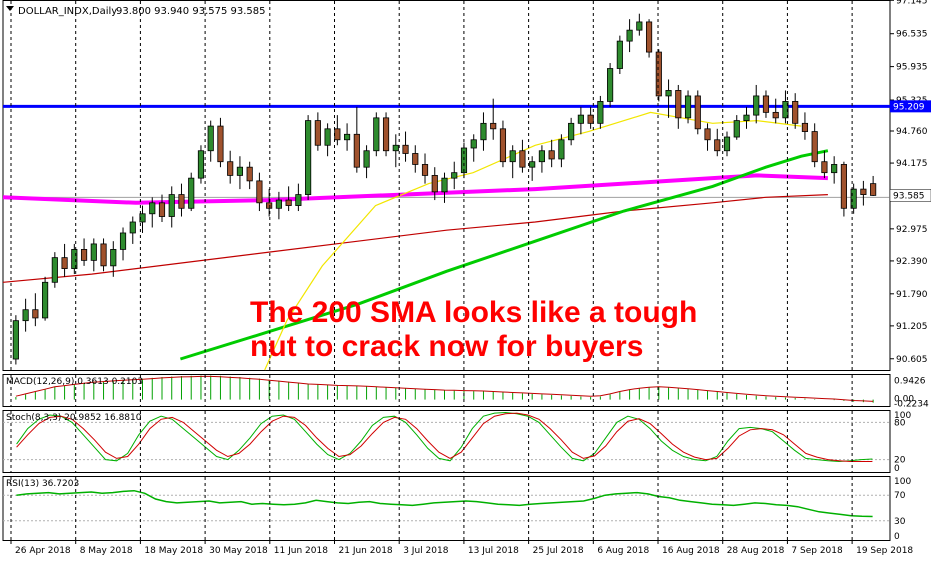  Describe the element at coordinates (10, 8) in the screenshot. I see `collapse-arrow-icon` at that location.